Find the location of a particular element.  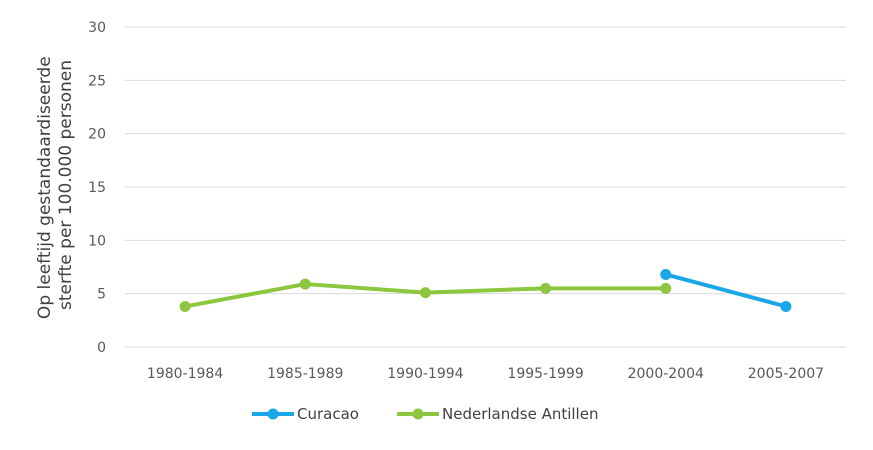

y-tick-label: 0 is located at coordinates (101, 348).